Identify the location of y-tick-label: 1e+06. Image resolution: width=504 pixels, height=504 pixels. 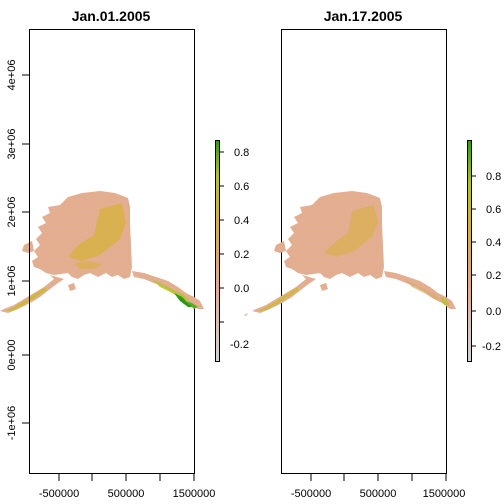
(12, 281).